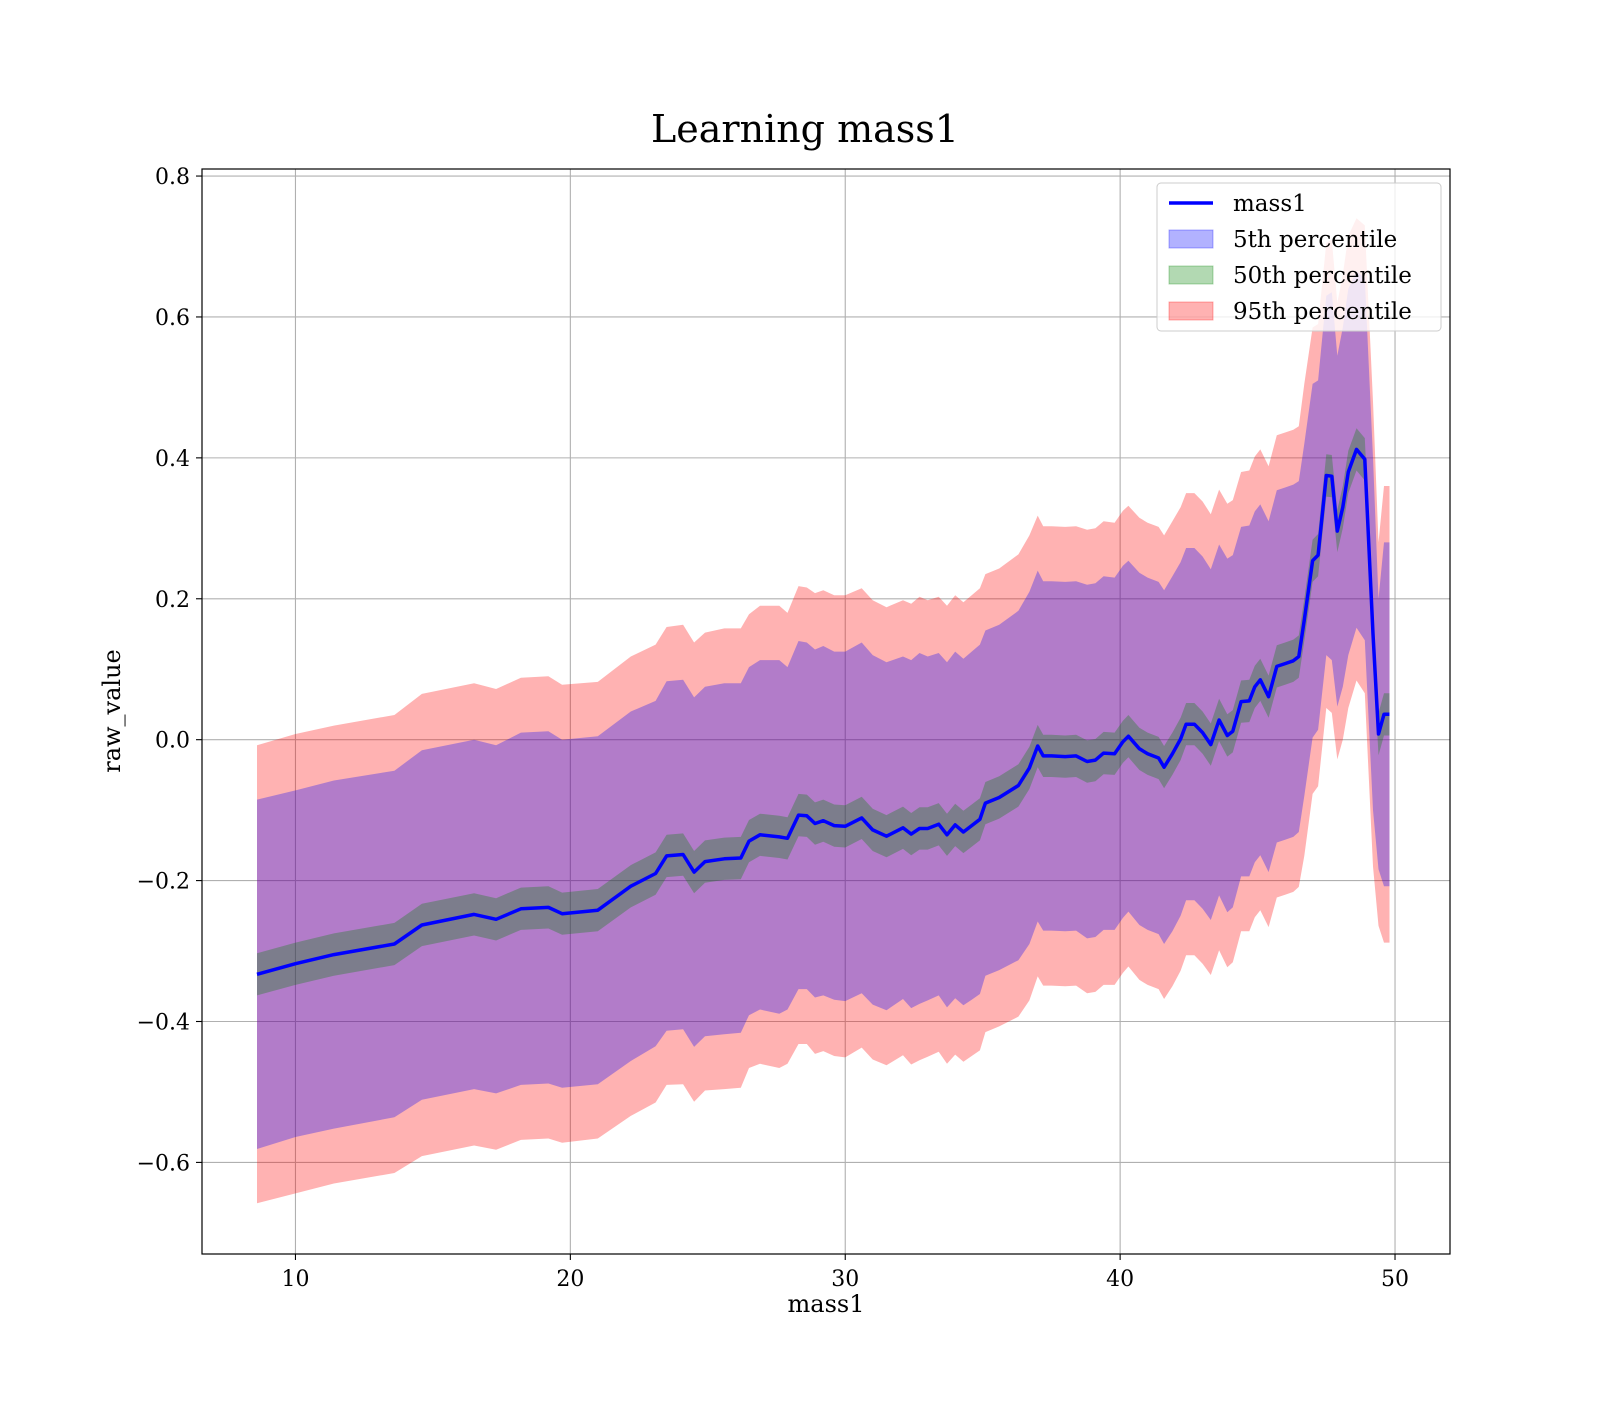  Describe the element at coordinates (1270, 204) in the screenshot. I see `legend-label: mass1` at that location.